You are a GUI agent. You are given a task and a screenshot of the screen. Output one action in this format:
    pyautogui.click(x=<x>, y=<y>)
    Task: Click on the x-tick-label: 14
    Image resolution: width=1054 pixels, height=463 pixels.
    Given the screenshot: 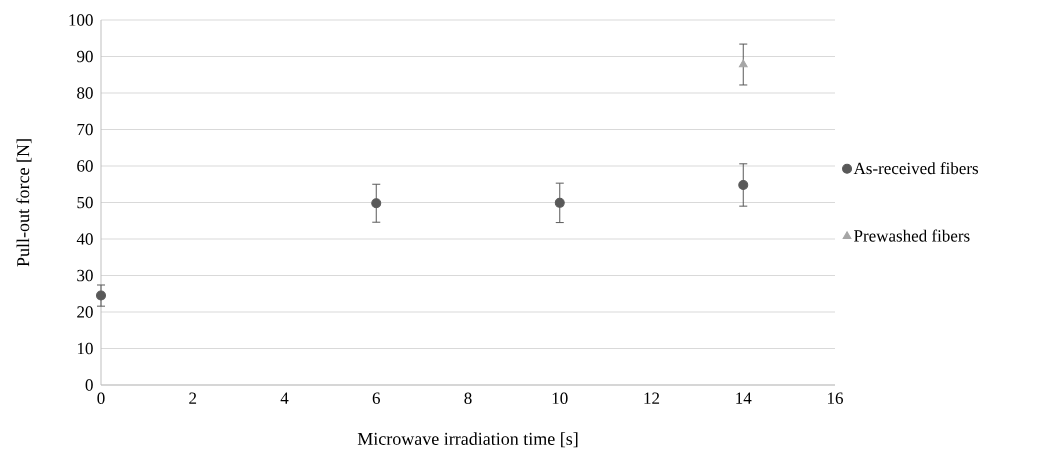 What is the action you would take?
    pyautogui.click(x=744, y=398)
    